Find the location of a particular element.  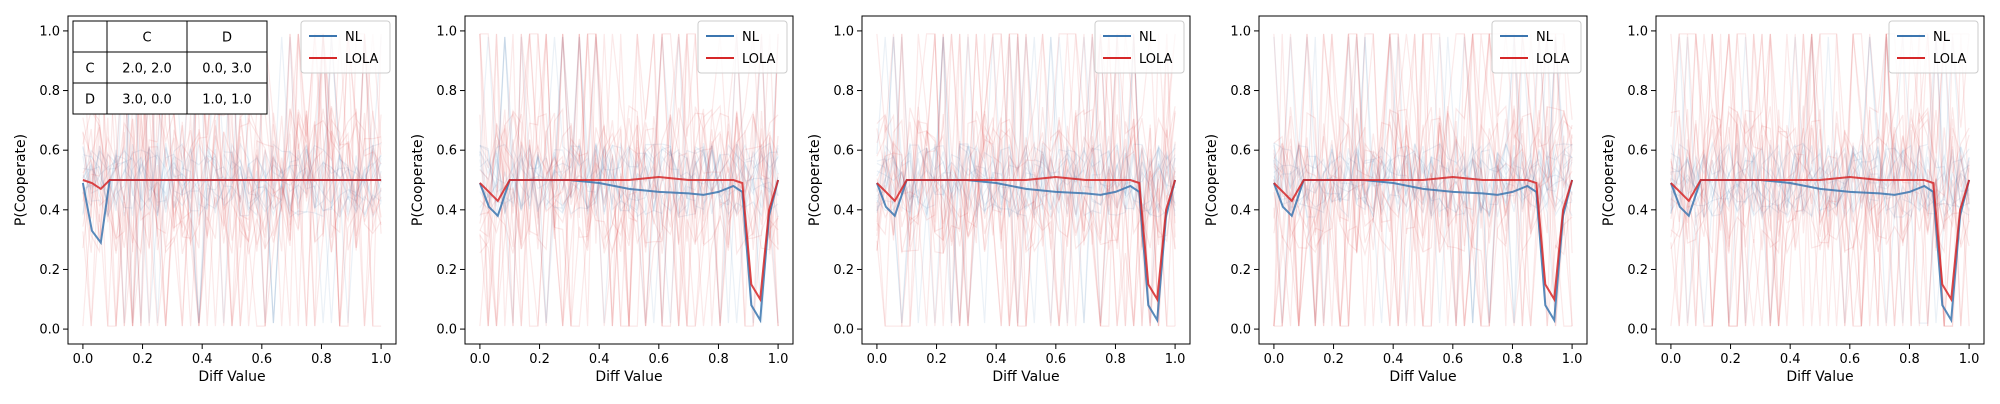

y-tick-label: 1.0 is located at coordinates (1637, 31).